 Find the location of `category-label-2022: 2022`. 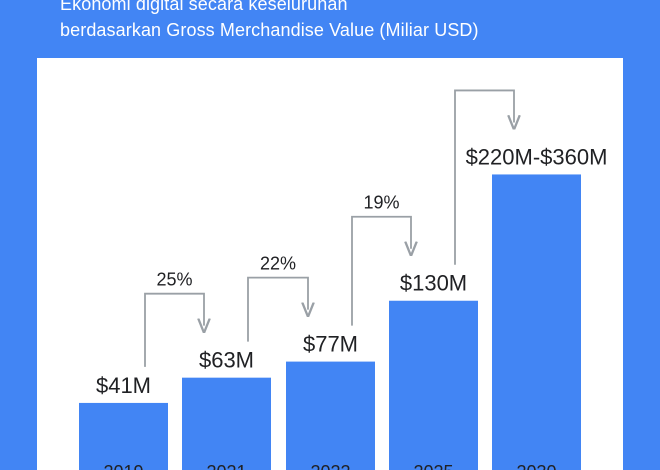

category-label-2022: 2022 is located at coordinates (330, 466).